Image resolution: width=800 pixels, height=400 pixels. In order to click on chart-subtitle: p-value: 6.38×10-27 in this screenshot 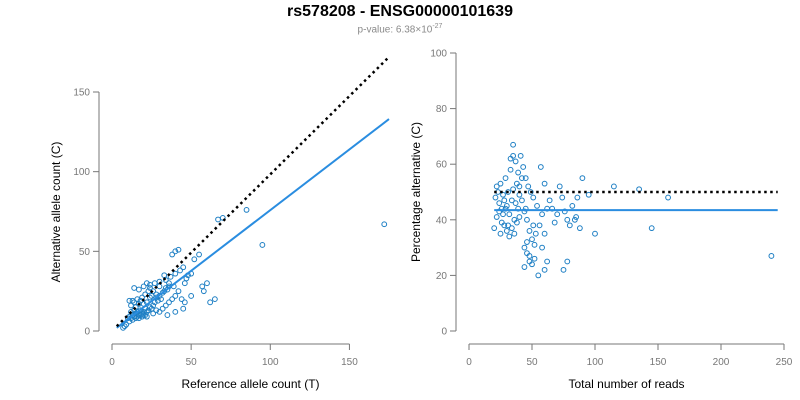, I will do `click(400, 29)`.